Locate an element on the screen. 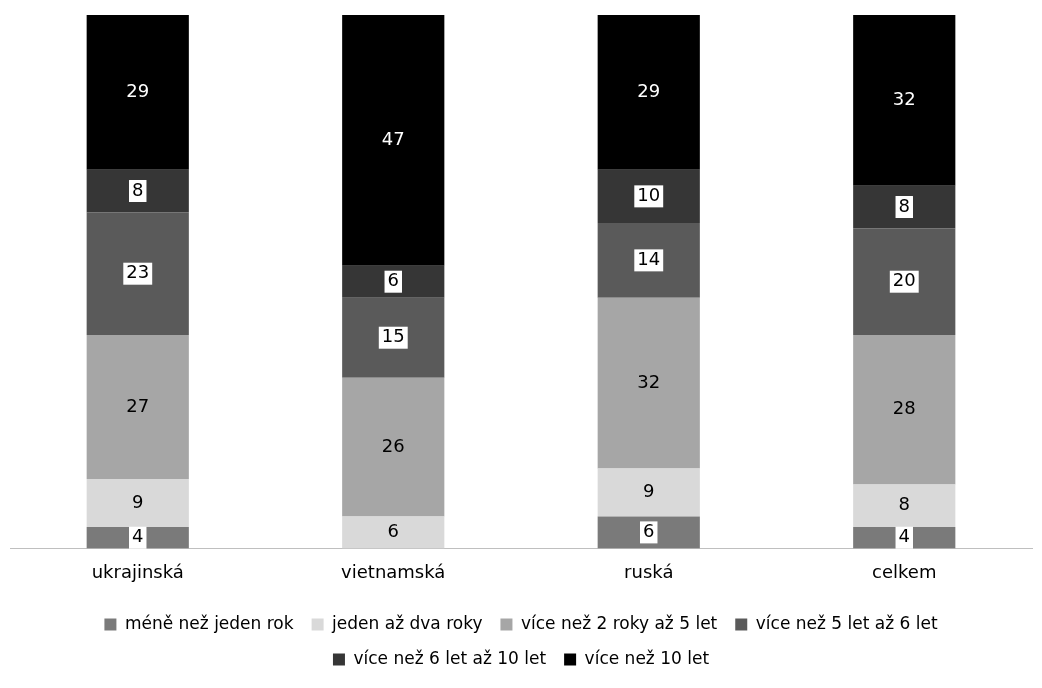 This screenshot has height=688, width=1042. data-label: 26 is located at coordinates (393, 445).